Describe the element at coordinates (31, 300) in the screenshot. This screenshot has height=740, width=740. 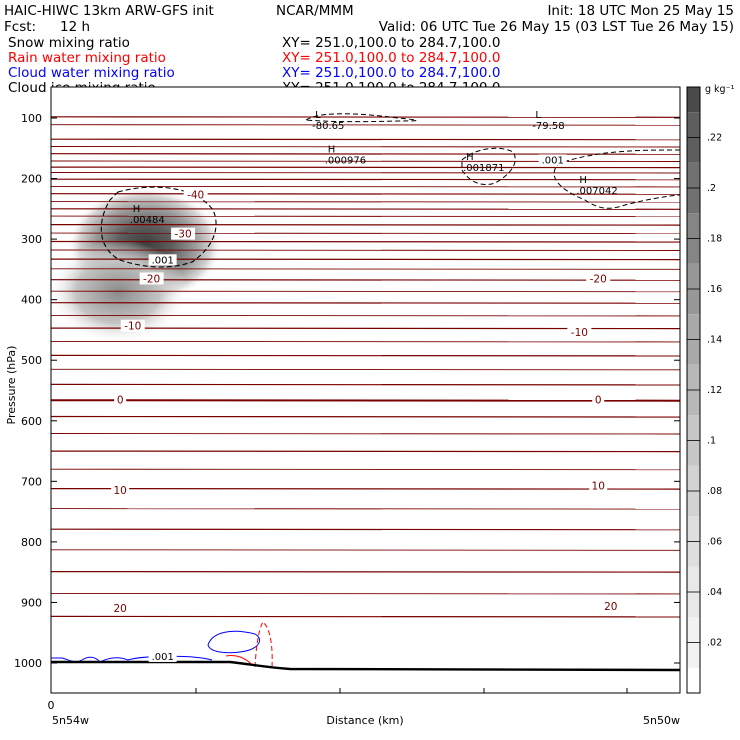
I see `y-tick-label: 400` at that location.